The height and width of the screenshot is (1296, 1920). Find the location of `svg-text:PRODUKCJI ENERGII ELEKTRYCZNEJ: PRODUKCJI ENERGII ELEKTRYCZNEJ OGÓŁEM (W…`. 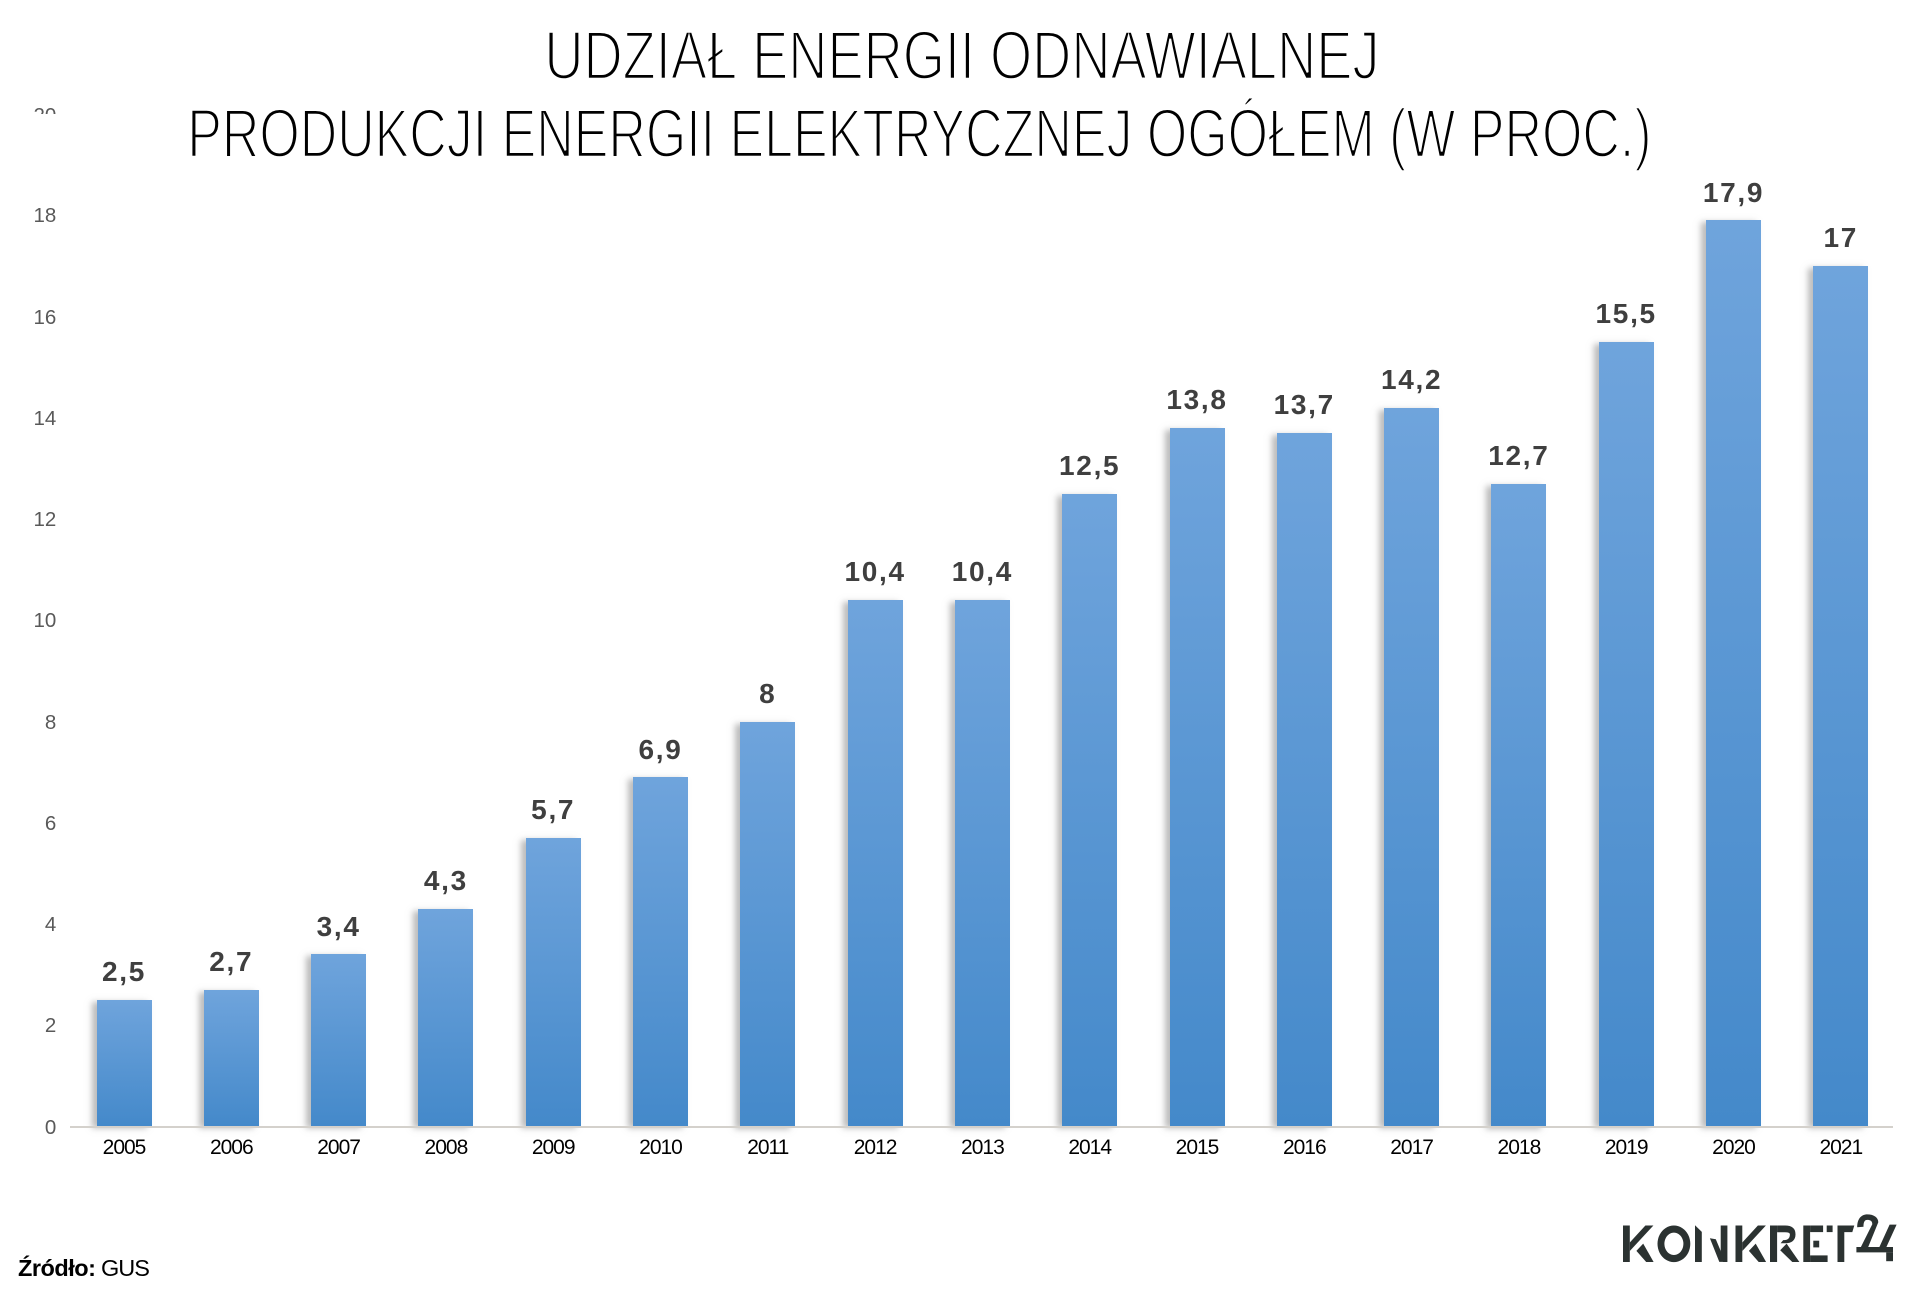

svg-text:PRODUKCJI ENERGII ELEKTRYCZNEJ: PRODUKCJI ENERGII ELEKTRYCZNEJ OGÓŁEM (W… is located at coordinates (919, 133).